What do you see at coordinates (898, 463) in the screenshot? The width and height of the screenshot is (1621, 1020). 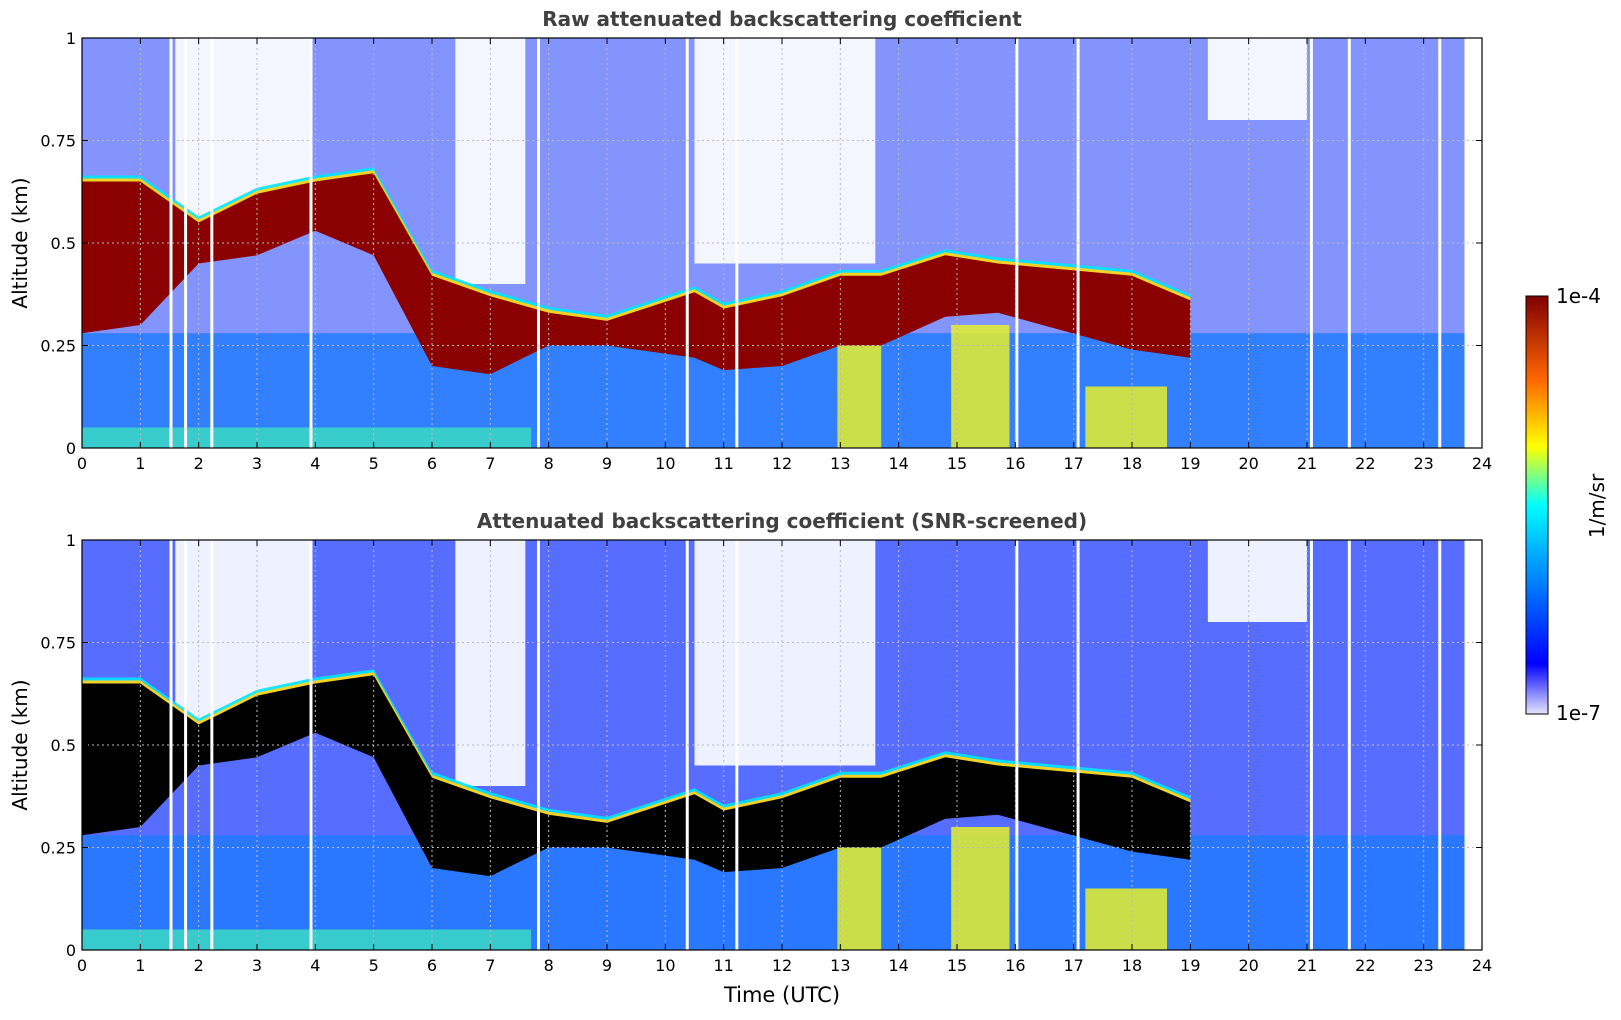 I see `x-tick-label: 14` at bounding box center [898, 463].